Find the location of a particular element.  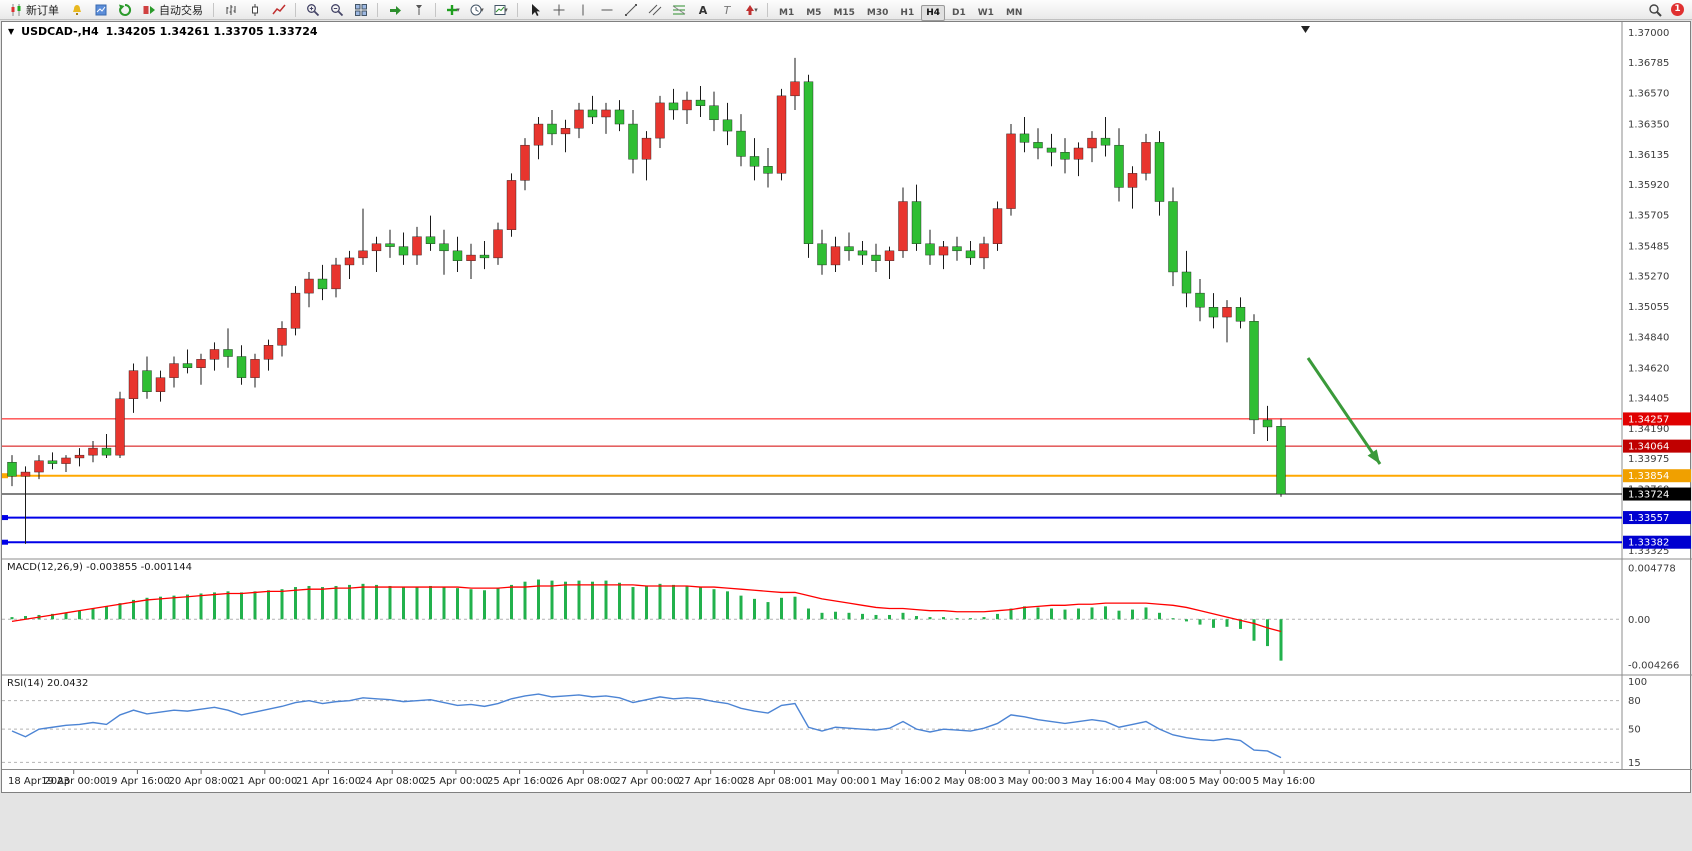

svg-text: -0.004266 is located at coordinates (1653, 666).